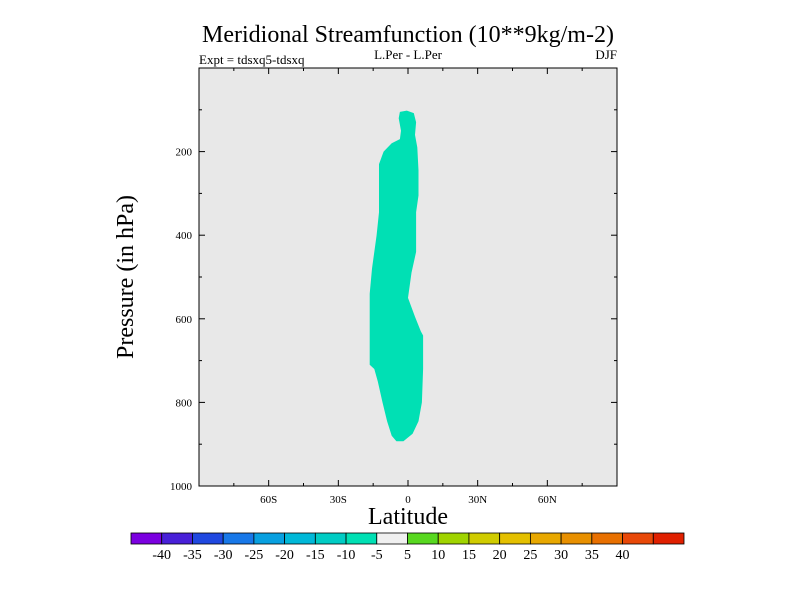  What do you see at coordinates (408, 54) in the screenshot?
I see `difference-subtitle: L.Per - L.Per` at bounding box center [408, 54].